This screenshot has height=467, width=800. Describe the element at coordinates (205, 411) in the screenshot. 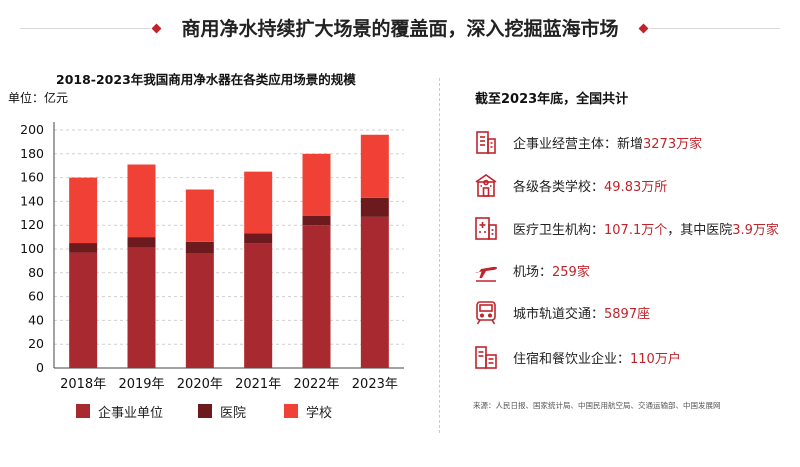

I see `legend-swatch-hospital` at that location.